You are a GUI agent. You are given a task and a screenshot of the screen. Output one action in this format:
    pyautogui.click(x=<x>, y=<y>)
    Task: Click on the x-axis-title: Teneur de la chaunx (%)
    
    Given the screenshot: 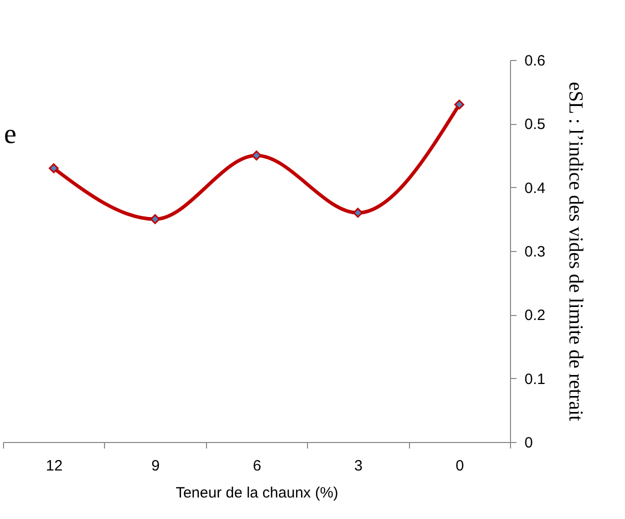 What is the action you would take?
    pyautogui.click(x=257, y=493)
    